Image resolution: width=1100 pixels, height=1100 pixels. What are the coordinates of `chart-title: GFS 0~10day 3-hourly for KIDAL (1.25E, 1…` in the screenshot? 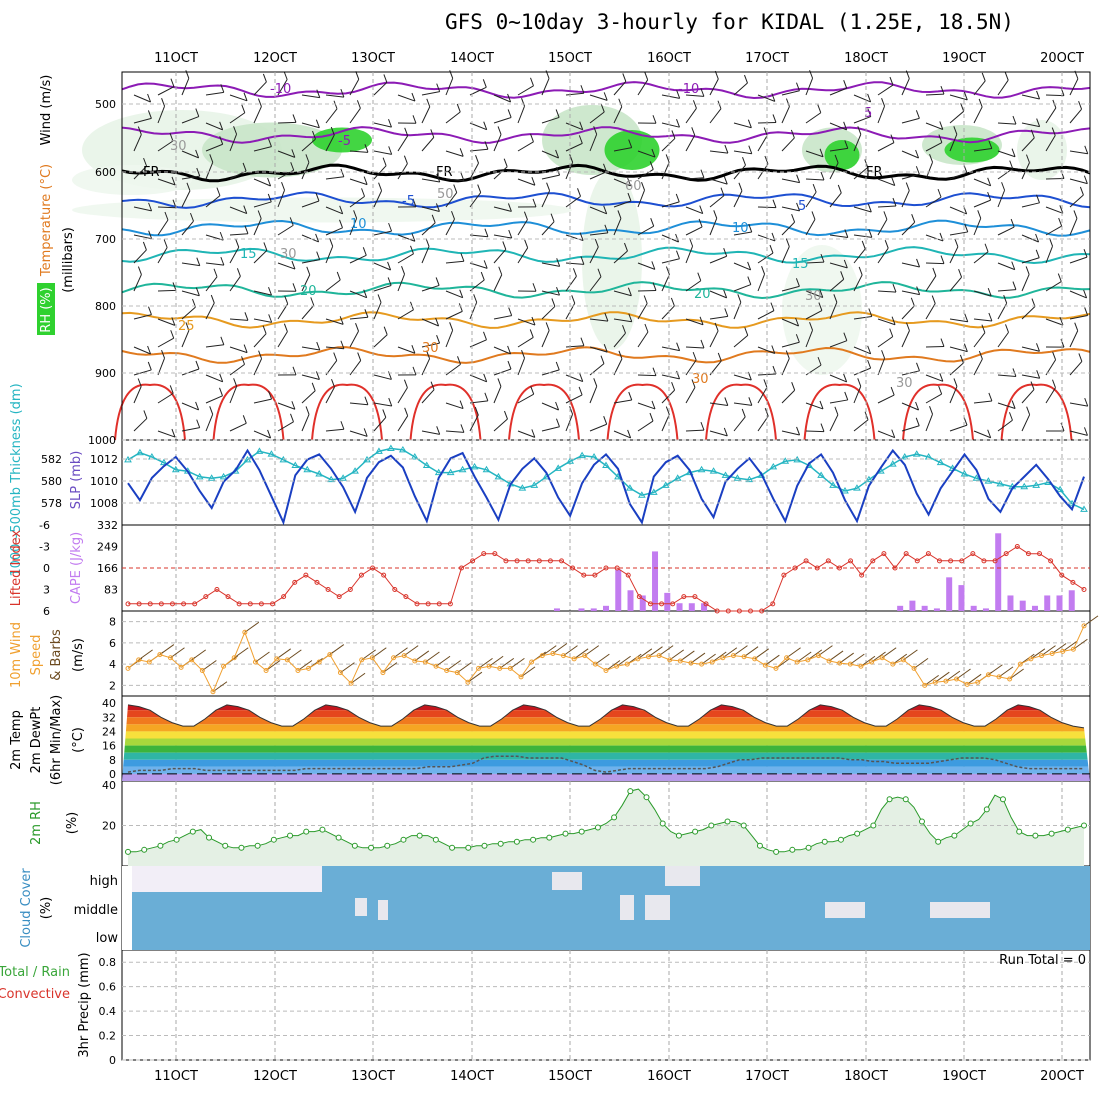 It's located at (729, 22).